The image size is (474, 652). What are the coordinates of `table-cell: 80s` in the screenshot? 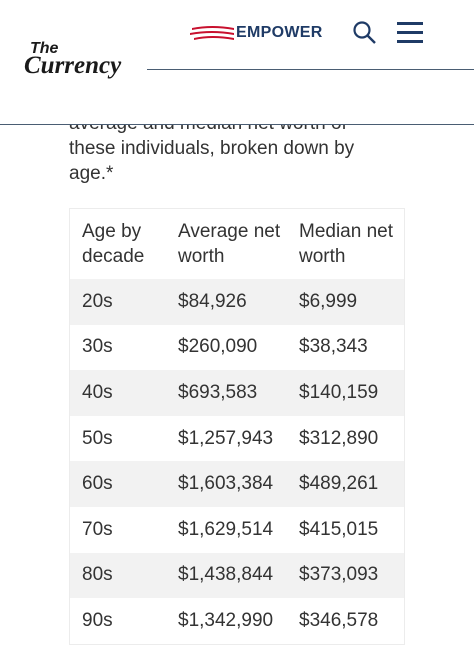 It's located at (117, 575).